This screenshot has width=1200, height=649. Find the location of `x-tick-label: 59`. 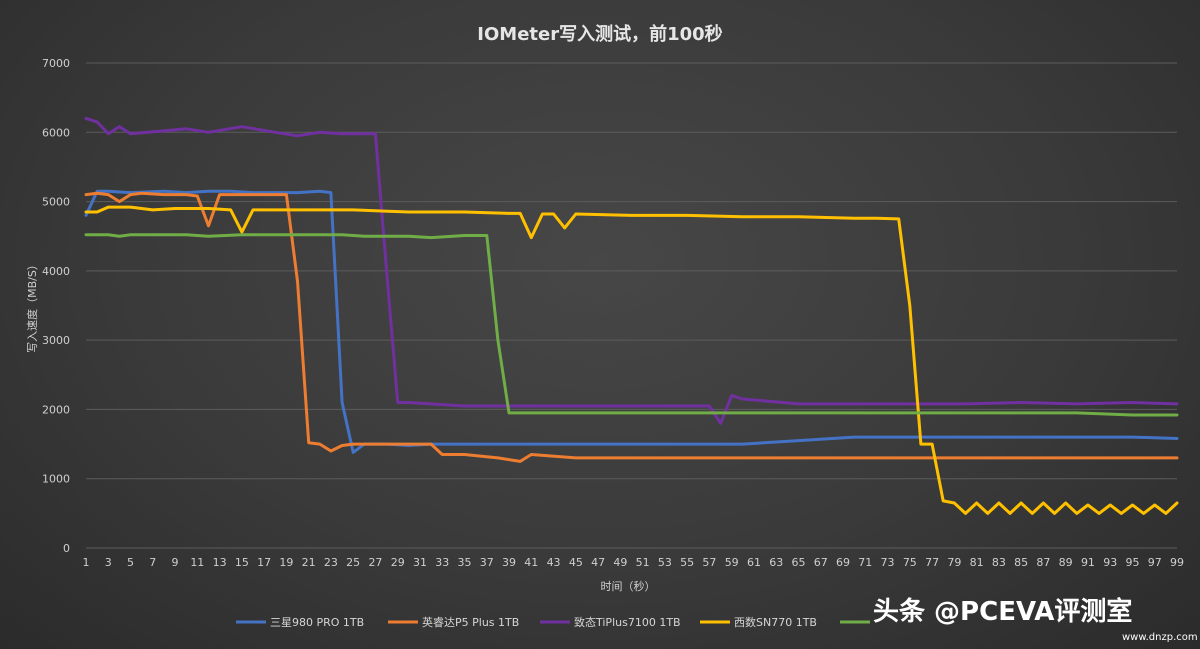

x-tick-label: 59 is located at coordinates (732, 562).